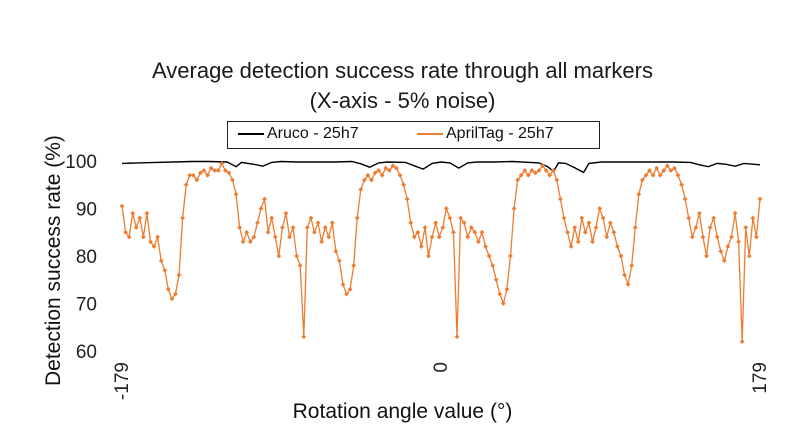 Image resolution: width=805 pixels, height=448 pixels. I want to click on series-line-aruco, so click(441, 167).